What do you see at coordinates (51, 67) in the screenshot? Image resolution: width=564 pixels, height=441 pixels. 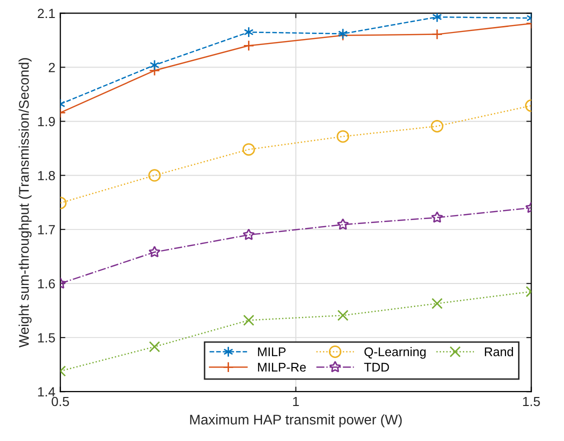 I see `y-tick-label: 2` at bounding box center [51, 67].